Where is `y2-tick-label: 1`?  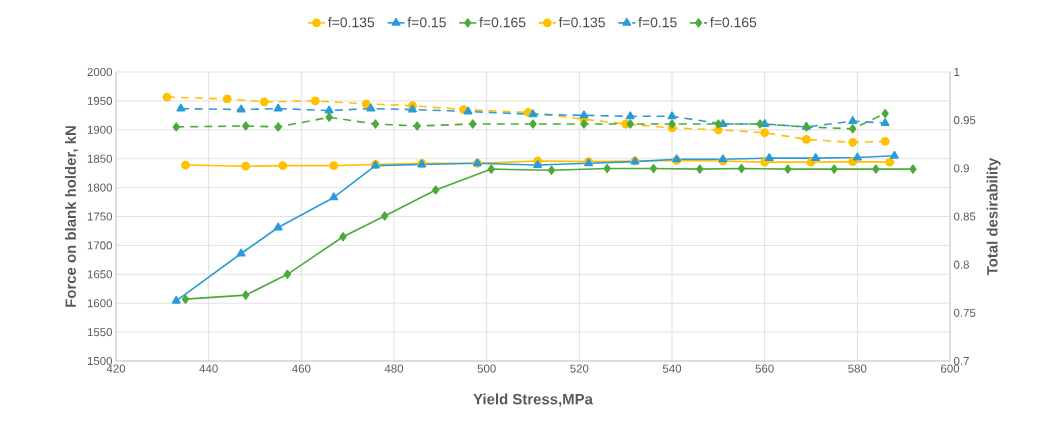
y2-tick-label: 1 is located at coordinates (957, 72).